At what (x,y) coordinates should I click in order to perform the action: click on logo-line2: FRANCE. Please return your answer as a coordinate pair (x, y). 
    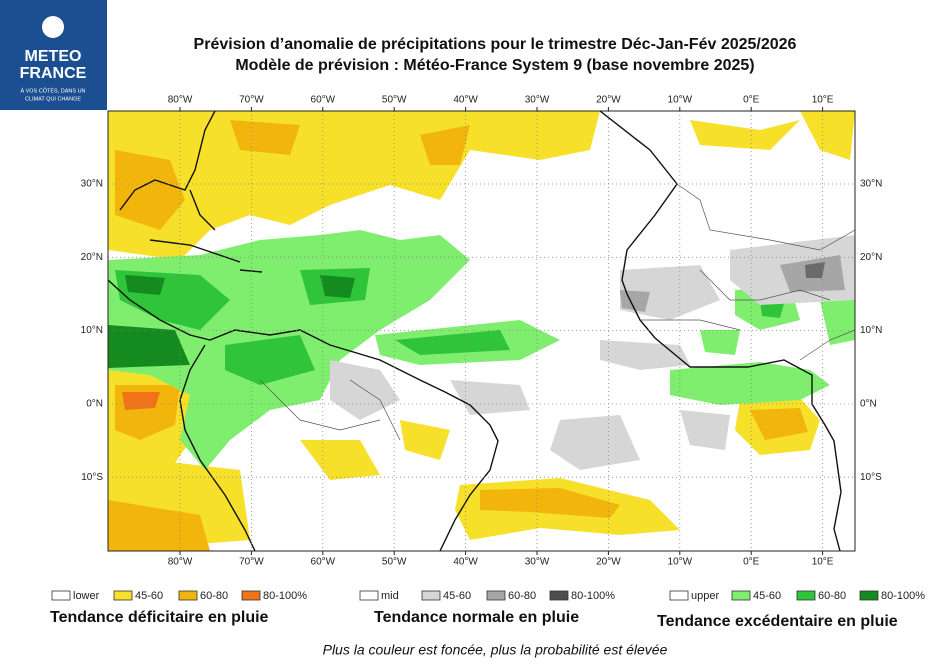
    Looking at the image, I should click on (53, 73).